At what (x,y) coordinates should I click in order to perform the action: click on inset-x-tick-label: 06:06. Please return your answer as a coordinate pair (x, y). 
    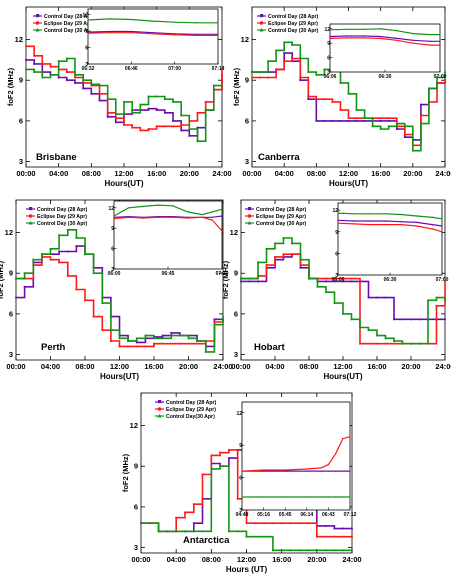
    Looking at the image, I should click on (330, 77).